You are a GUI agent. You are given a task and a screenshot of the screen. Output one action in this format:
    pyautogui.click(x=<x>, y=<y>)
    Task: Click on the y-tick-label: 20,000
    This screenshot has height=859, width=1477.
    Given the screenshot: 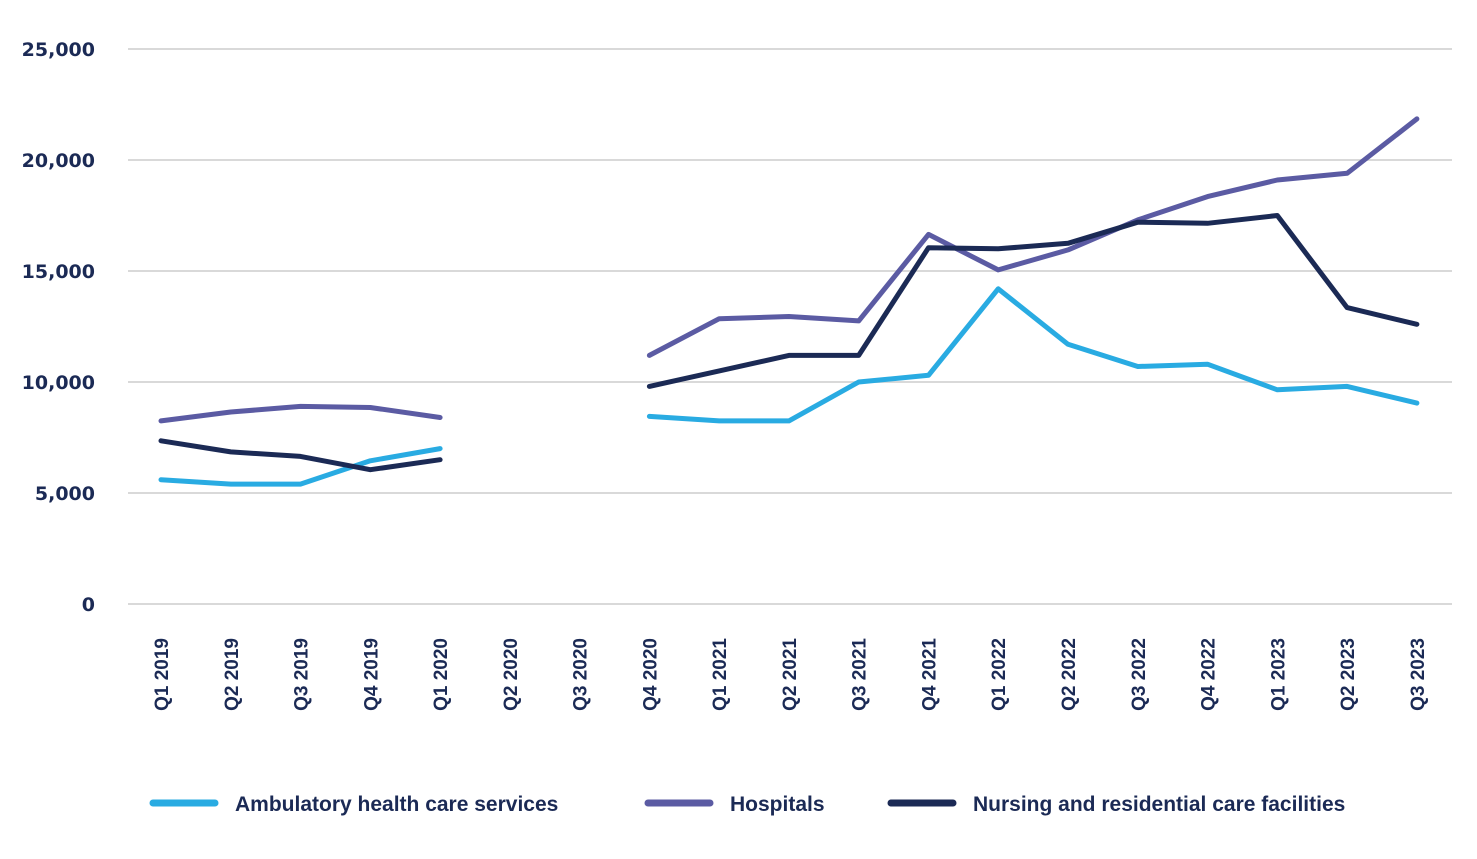 What is the action you would take?
    pyautogui.click(x=58, y=161)
    